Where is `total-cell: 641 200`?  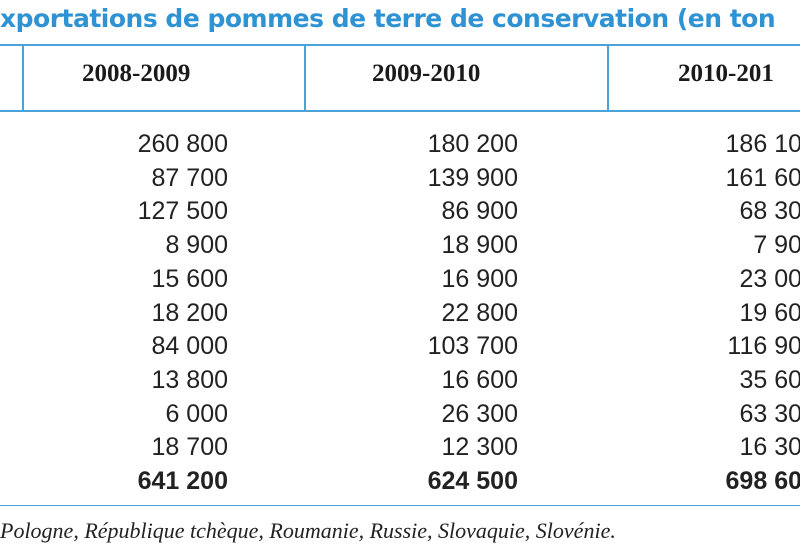 total-cell: 641 200 is located at coordinates (182, 481).